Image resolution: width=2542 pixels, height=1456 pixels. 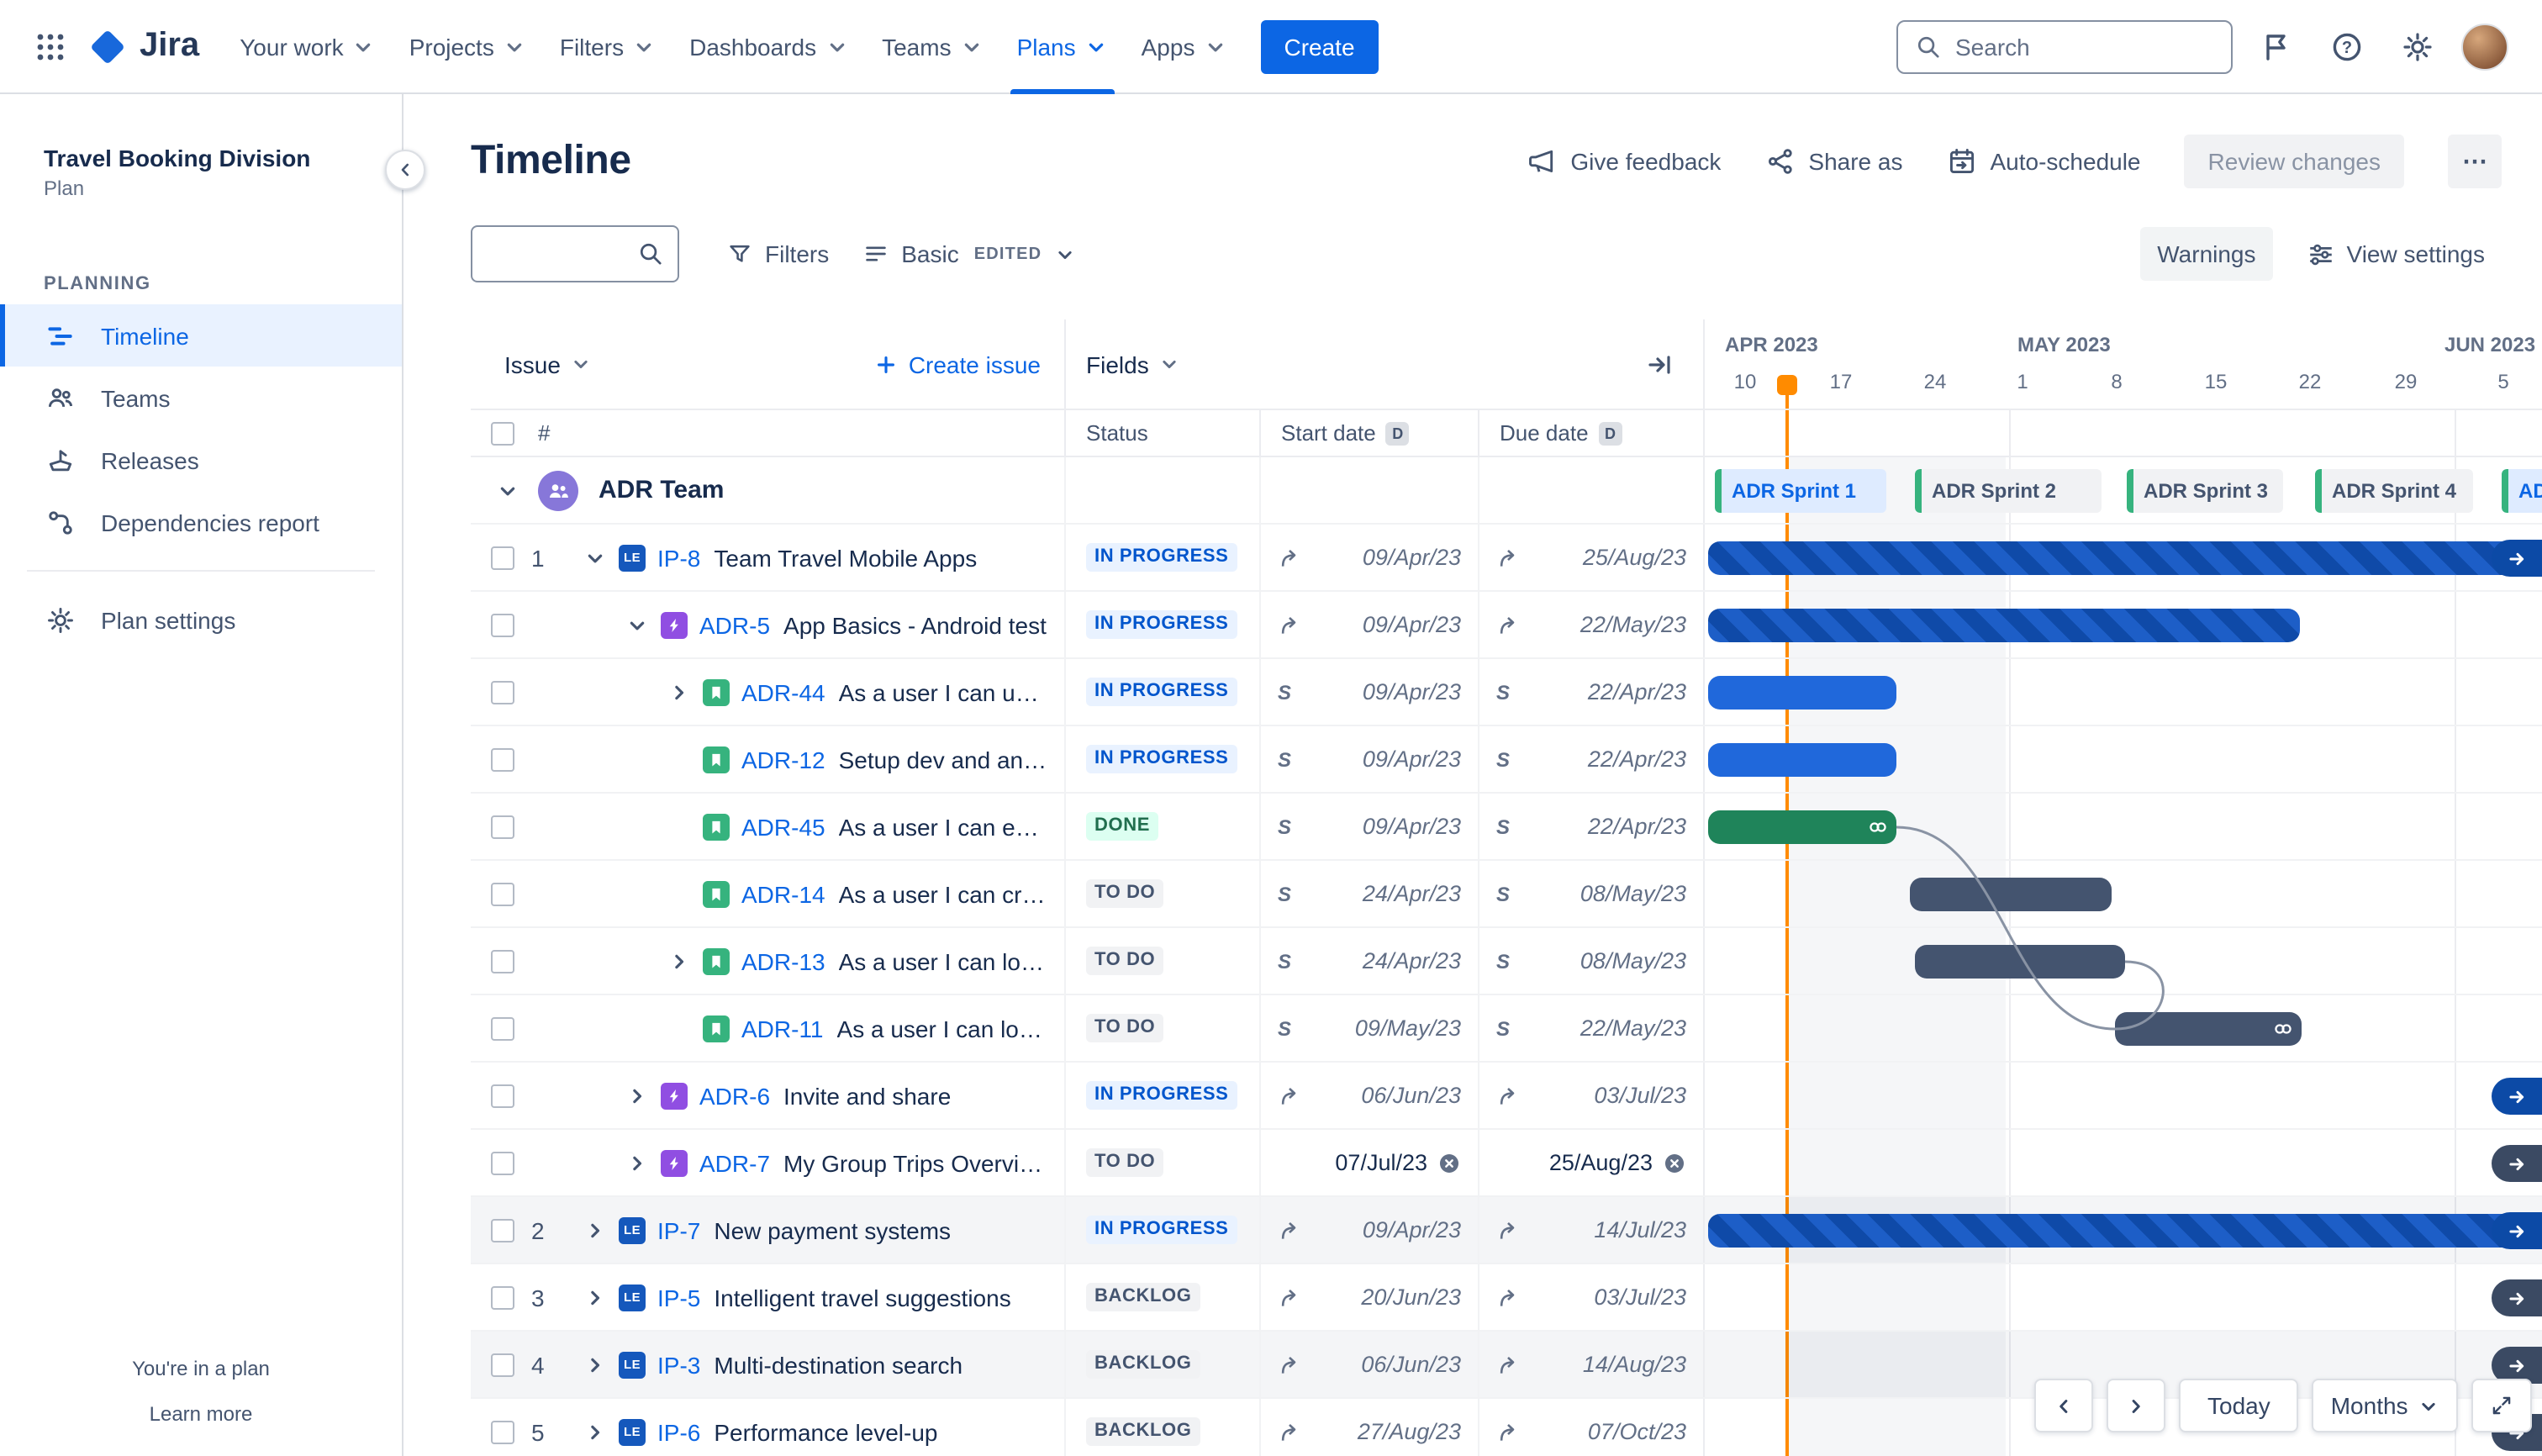 What do you see at coordinates (969, 254) in the screenshot?
I see `view-mode-button: Basic EDITED` at bounding box center [969, 254].